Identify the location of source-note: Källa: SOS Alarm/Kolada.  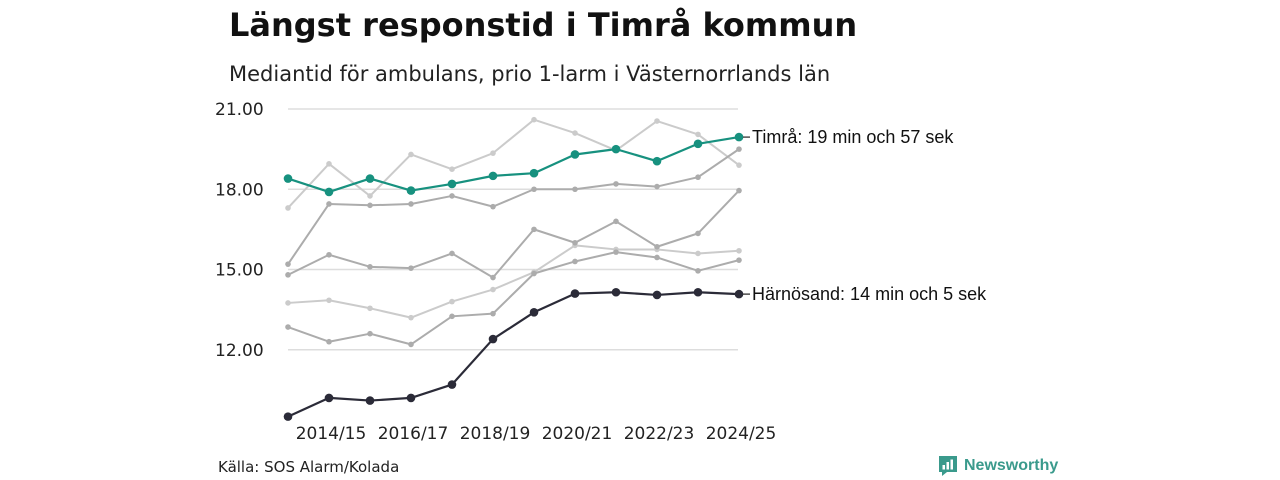
(309, 467).